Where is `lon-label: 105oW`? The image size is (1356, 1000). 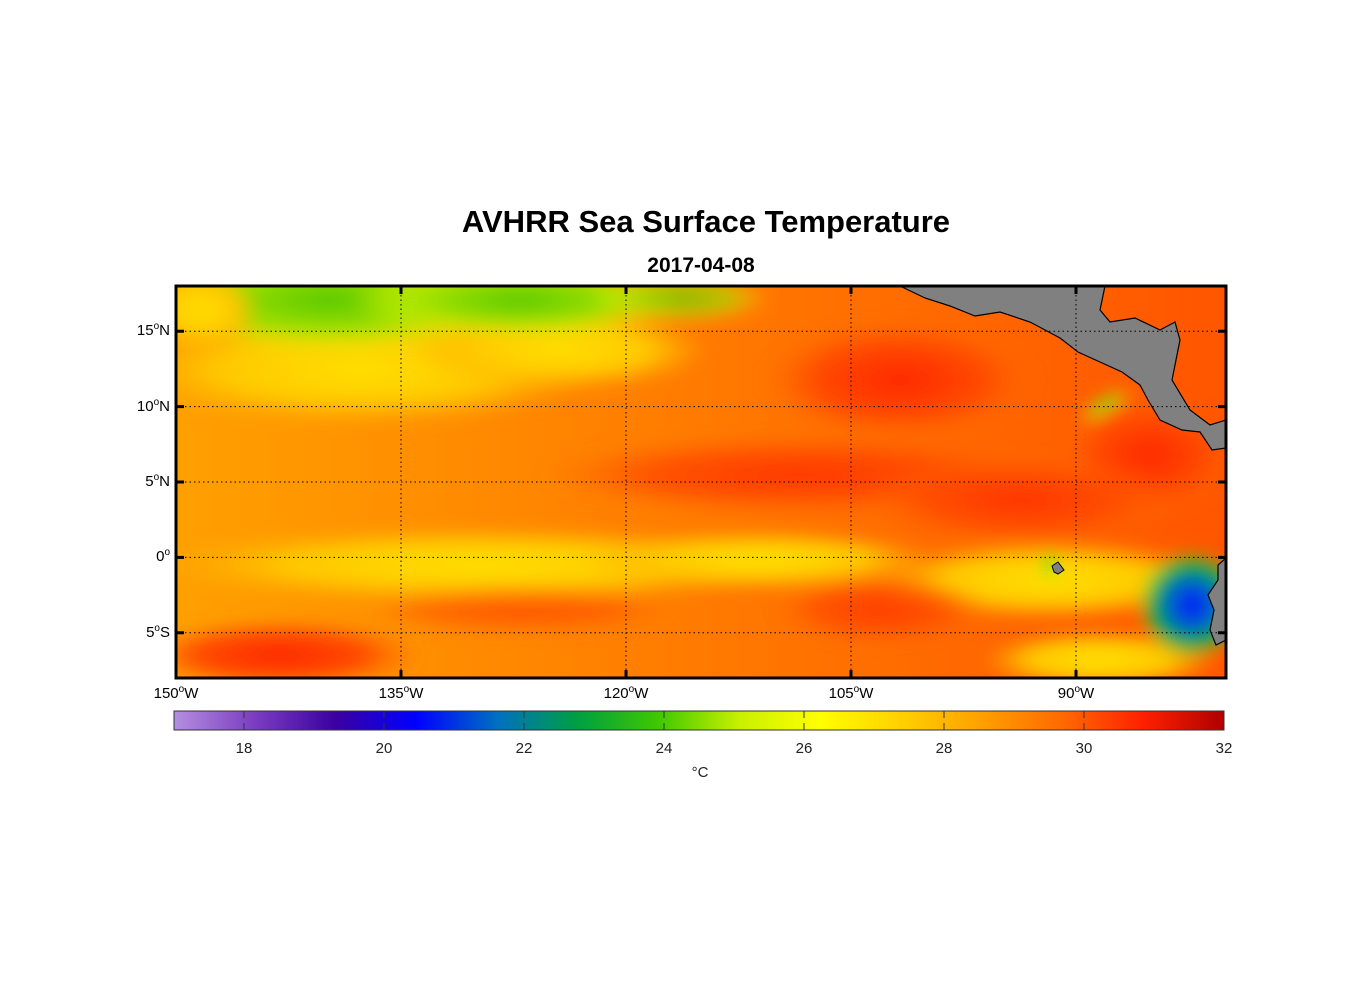
lon-label: 105oW is located at coordinates (851, 693).